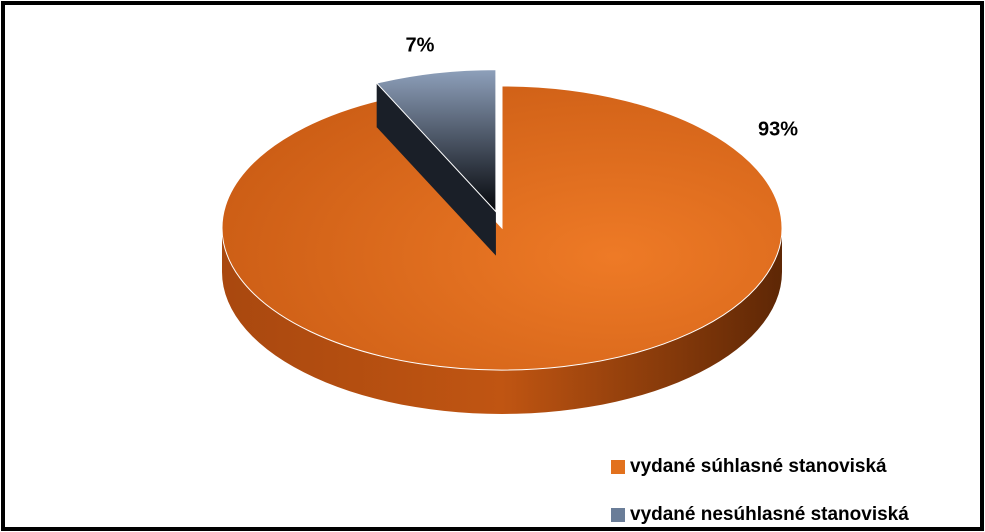 This screenshot has height=532, width=985. I want to click on legend-label: vydané nesúhlasné stanoviská, so click(769, 514).